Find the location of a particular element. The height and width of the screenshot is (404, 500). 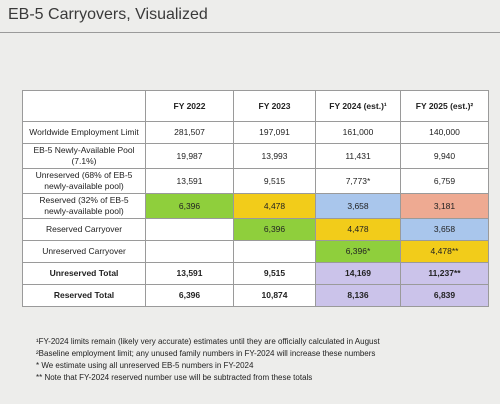

cell: 6,759 is located at coordinates (444, 181).